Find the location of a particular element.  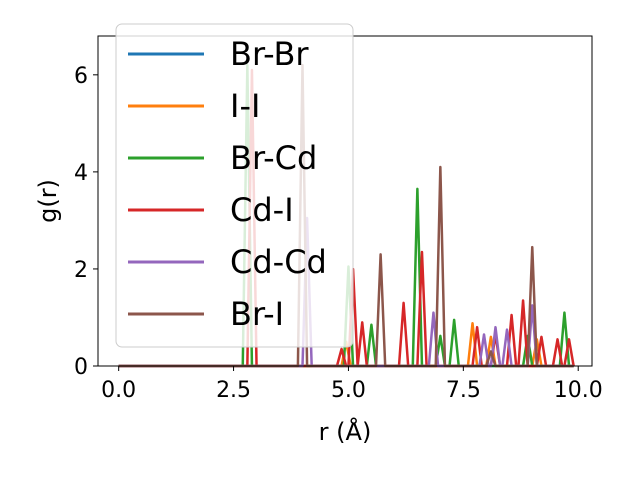

x-tick-label: 10.0 is located at coordinates (578, 390).